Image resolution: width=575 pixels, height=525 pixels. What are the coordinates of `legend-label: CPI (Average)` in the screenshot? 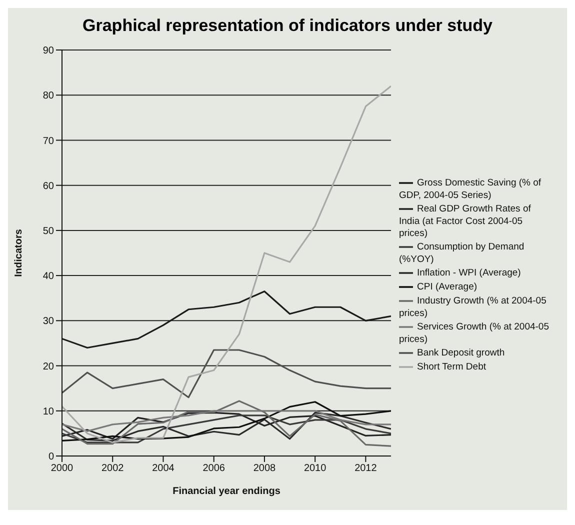 It's located at (447, 287).